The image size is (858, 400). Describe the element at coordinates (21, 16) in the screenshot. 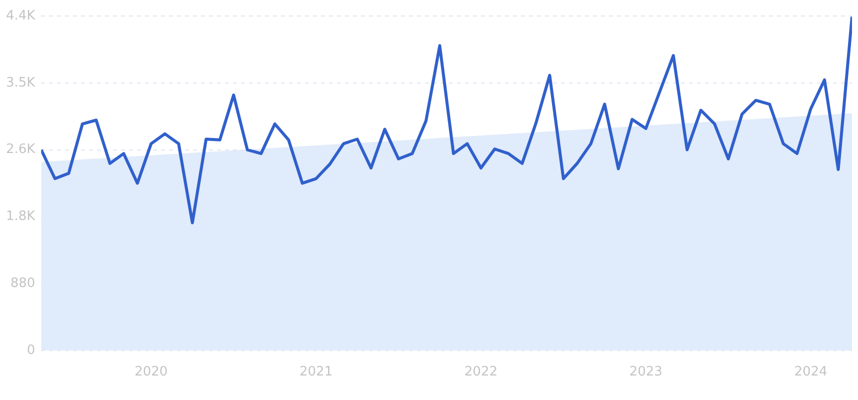

I see `y-tick-label: 4.4K` at that location.